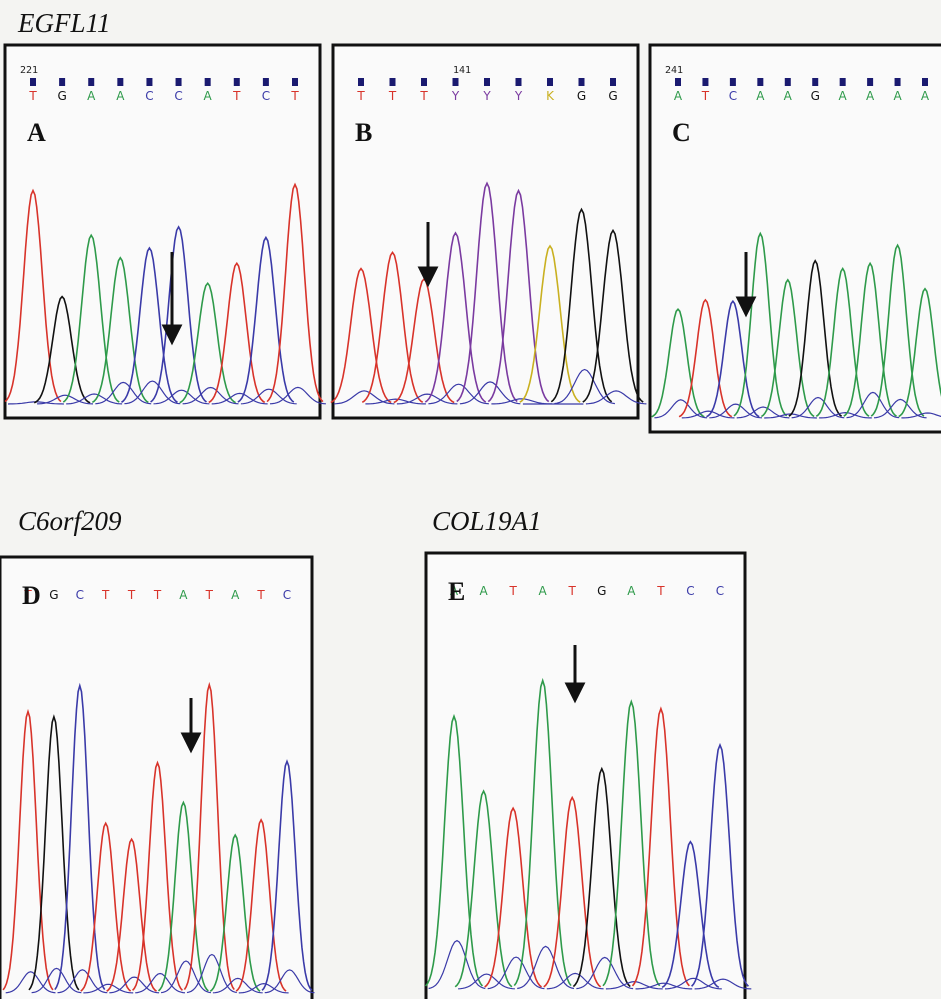 The width and height of the screenshot is (941, 999). Describe the element at coordinates (29, 70) in the screenshot. I see `position-number: 221` at that location.